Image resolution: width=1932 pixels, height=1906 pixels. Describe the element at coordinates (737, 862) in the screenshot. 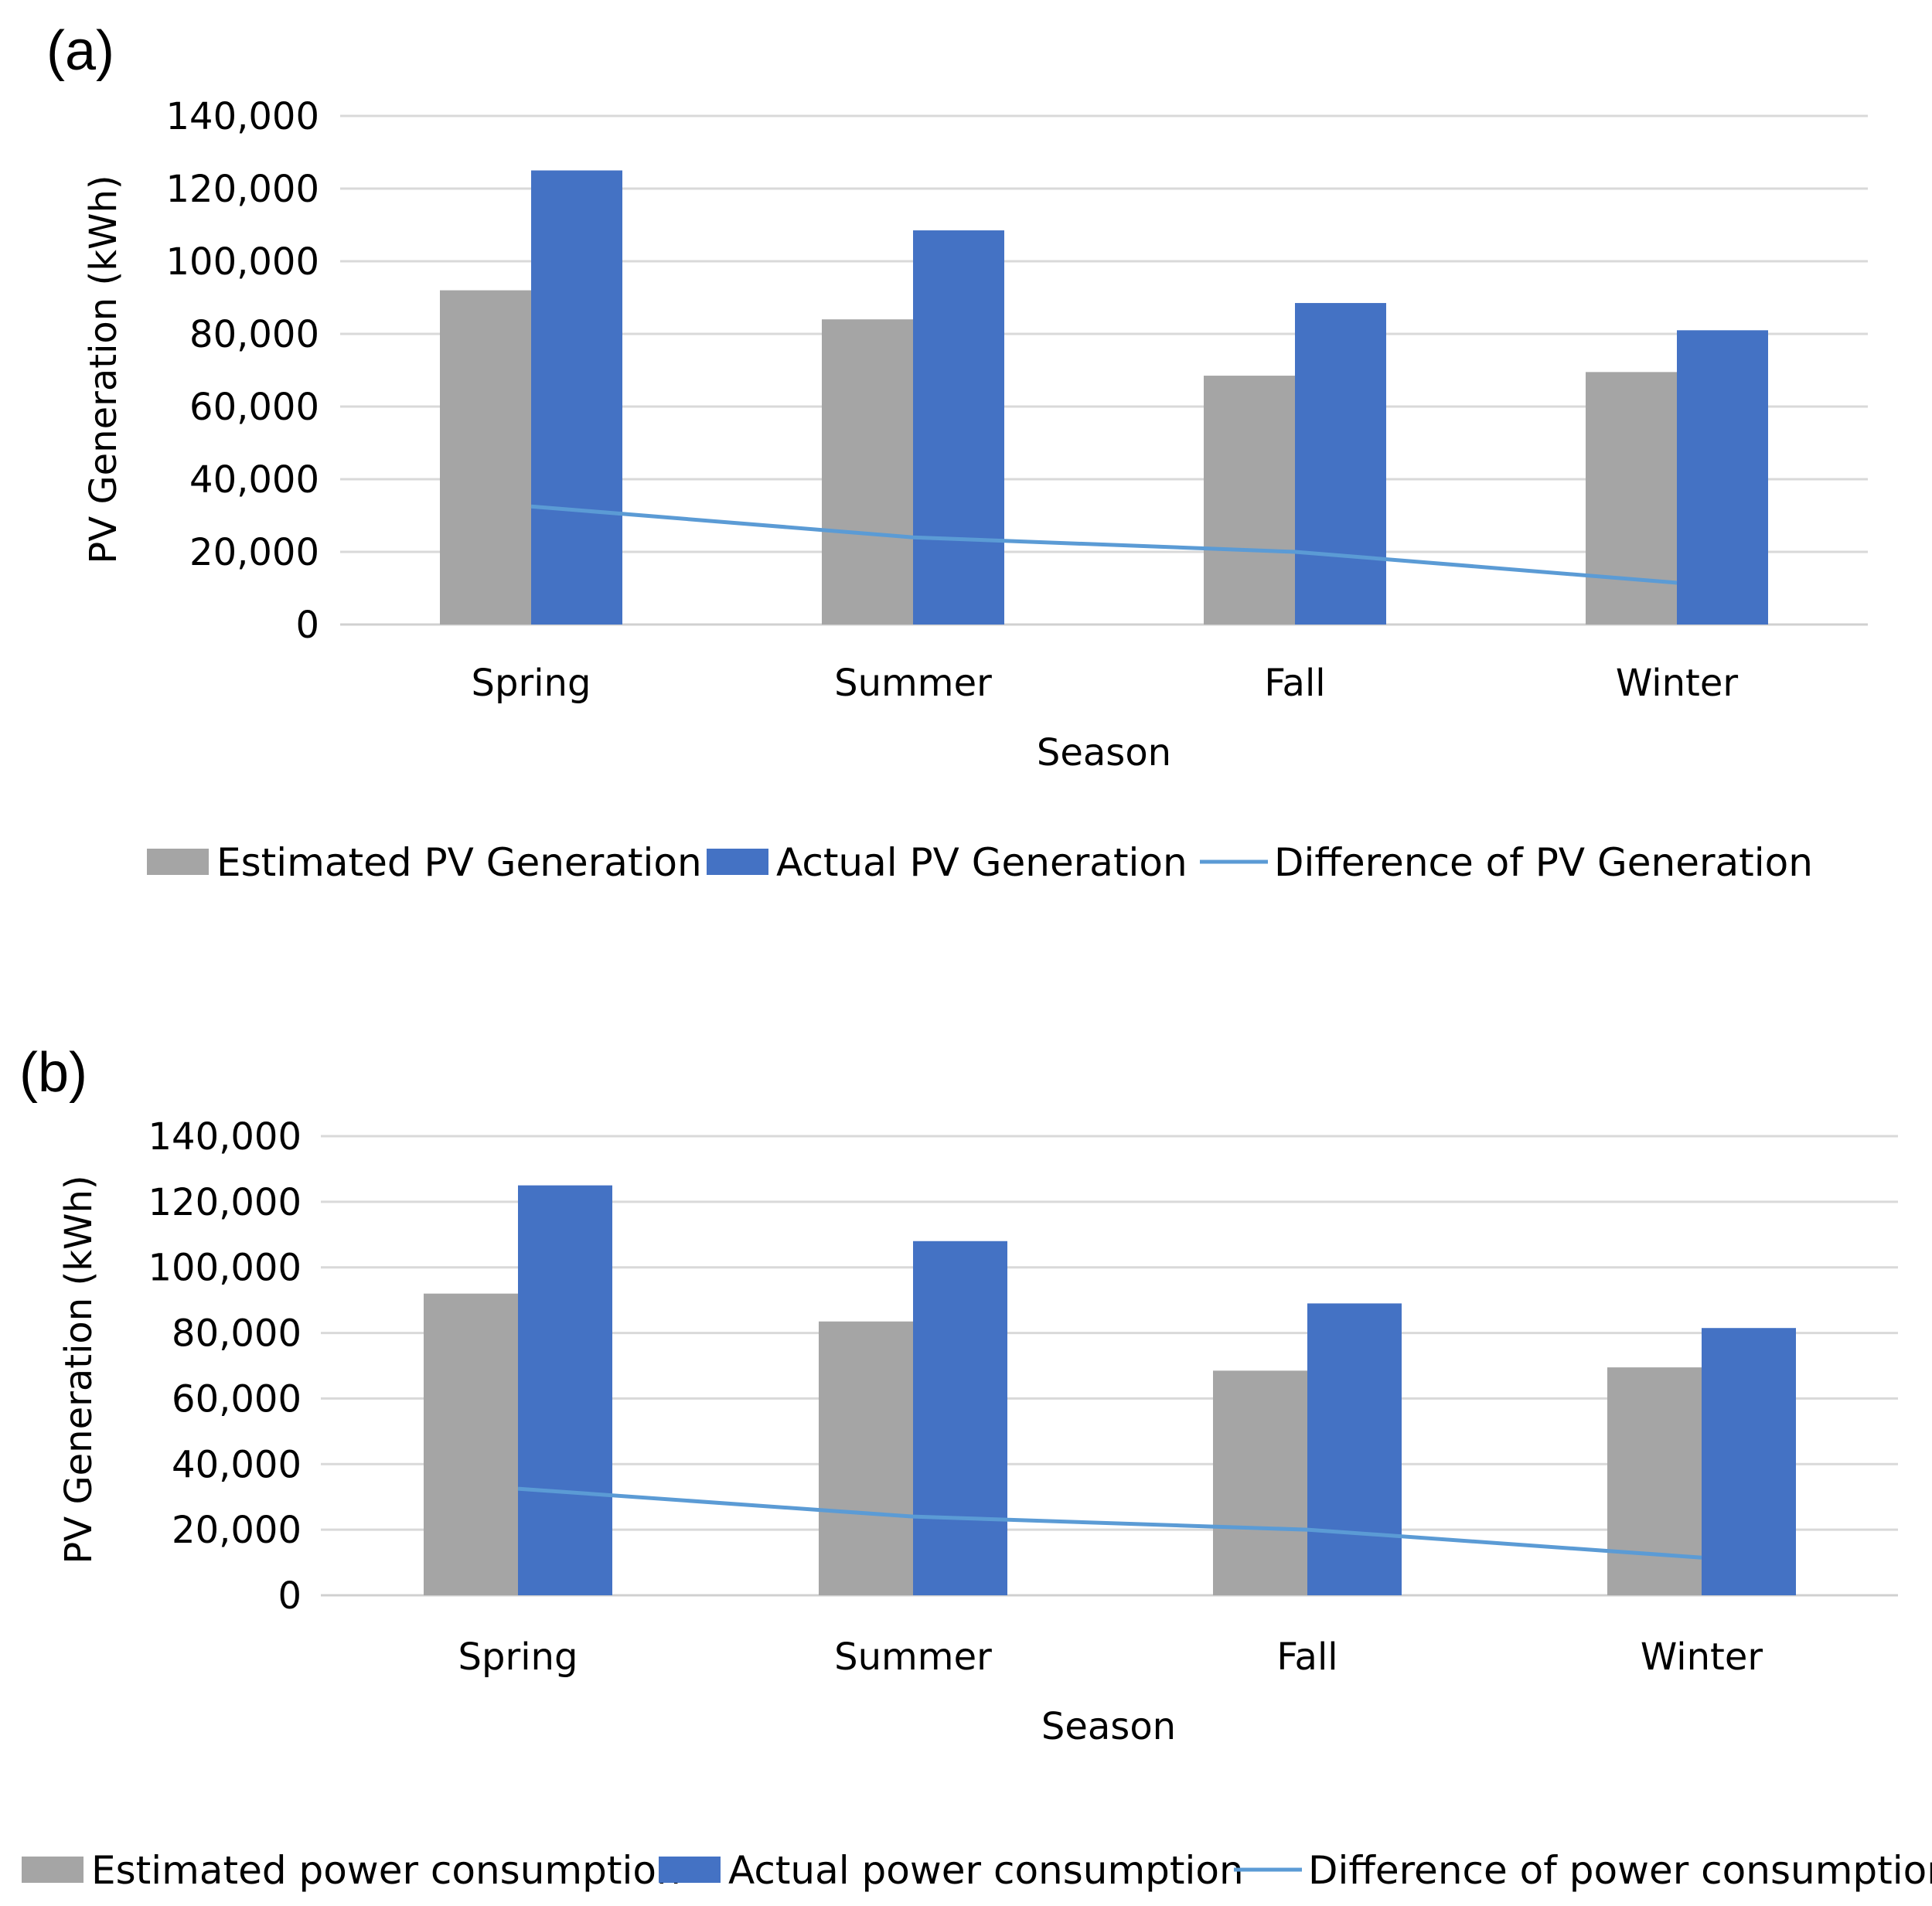

I see `legend-swatch-actual-a` at that location.